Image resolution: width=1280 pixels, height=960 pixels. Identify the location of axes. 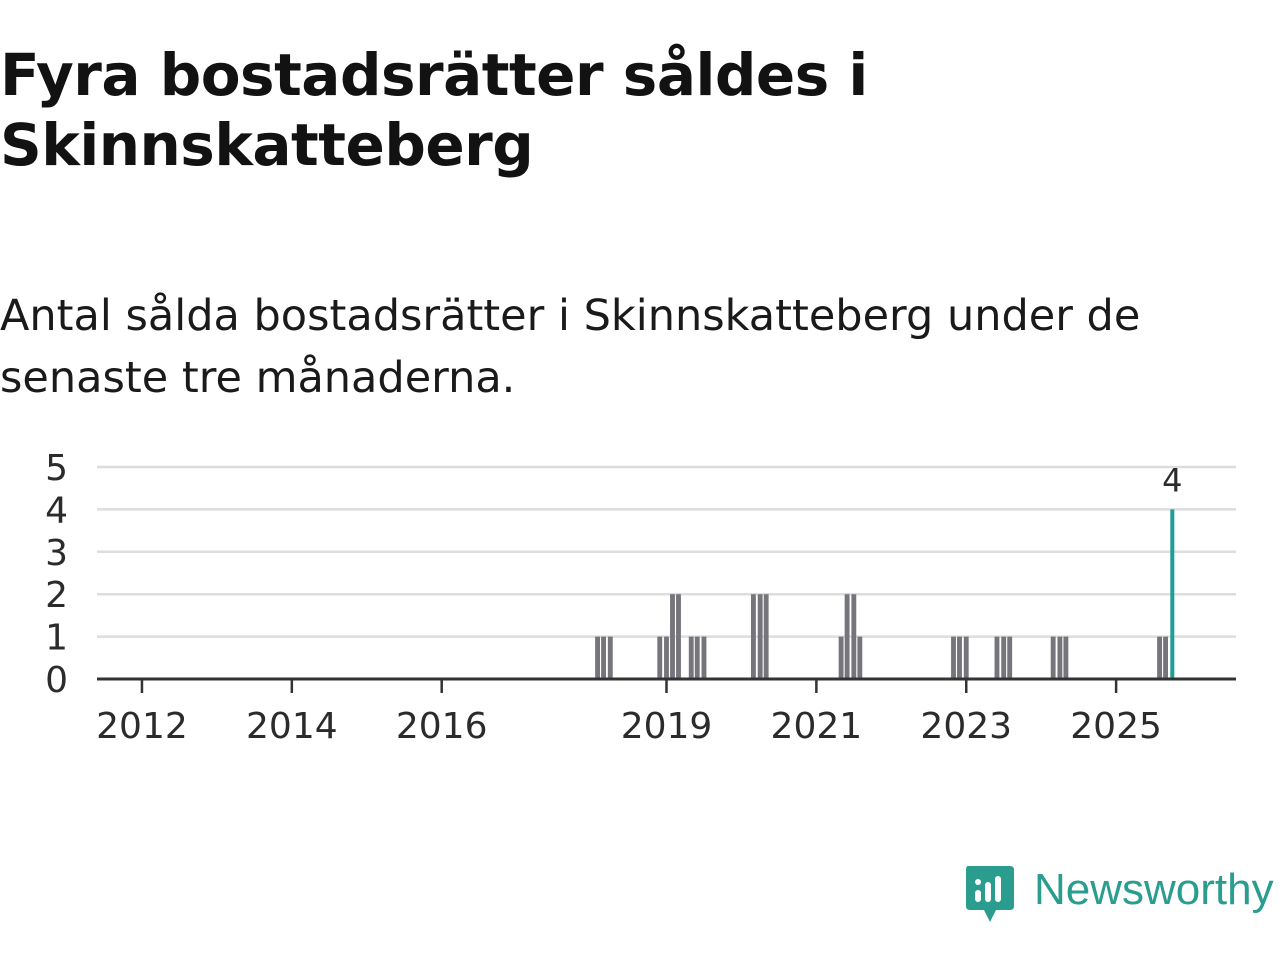
(666, 685).